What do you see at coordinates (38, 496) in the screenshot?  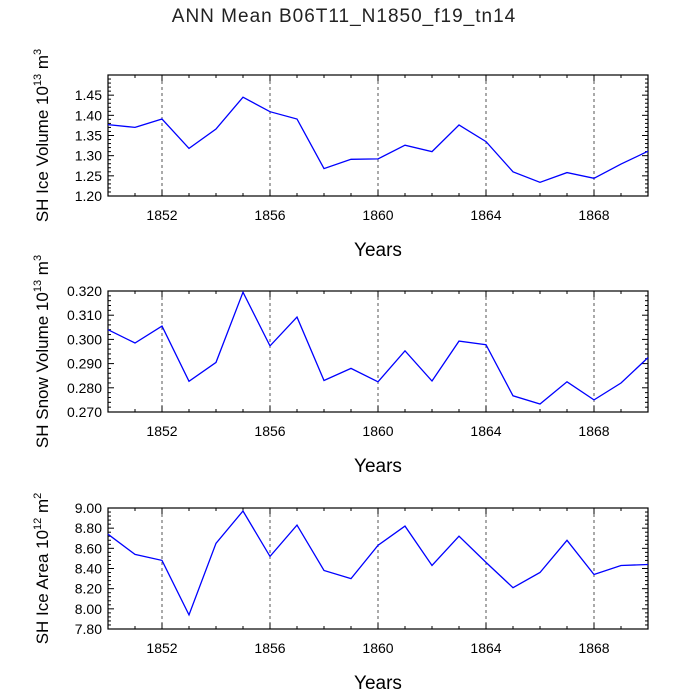 I see `y-axis-label-superscript: 2` at bounding box center [38, 496].